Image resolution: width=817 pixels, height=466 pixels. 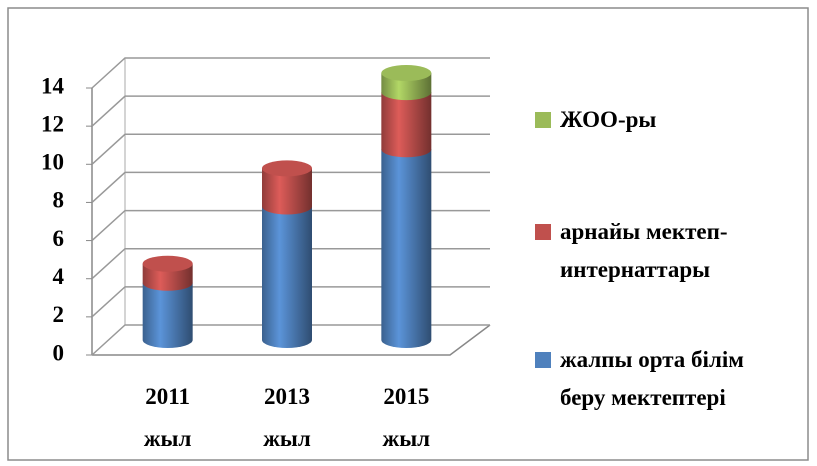 I want to click on y-tick-label: 4, so click(x=59, y=276).